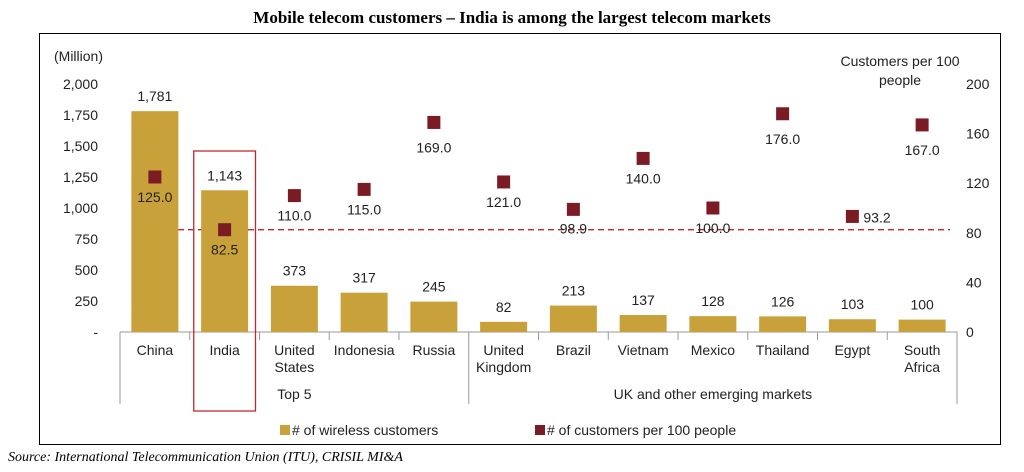 The height and width of the screenshot is (472, 1024). Describe the element at coordinates (364, 350) in the screenshot. I see `x-tick-label: Indonesia` at that location.